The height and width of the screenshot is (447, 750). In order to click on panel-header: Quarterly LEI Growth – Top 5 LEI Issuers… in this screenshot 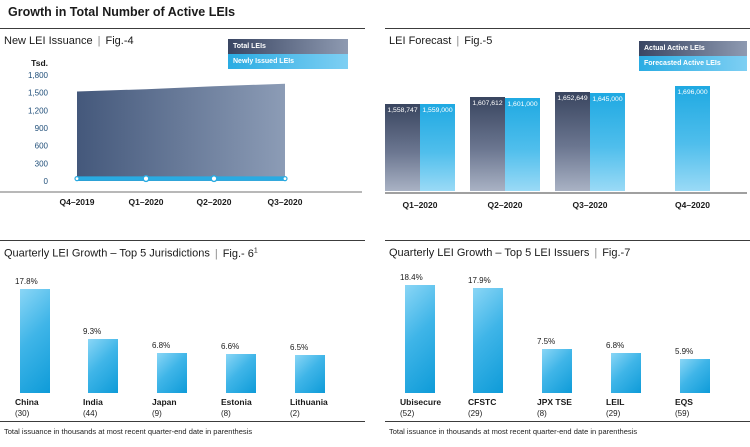, I will do `click(509, 253)`.